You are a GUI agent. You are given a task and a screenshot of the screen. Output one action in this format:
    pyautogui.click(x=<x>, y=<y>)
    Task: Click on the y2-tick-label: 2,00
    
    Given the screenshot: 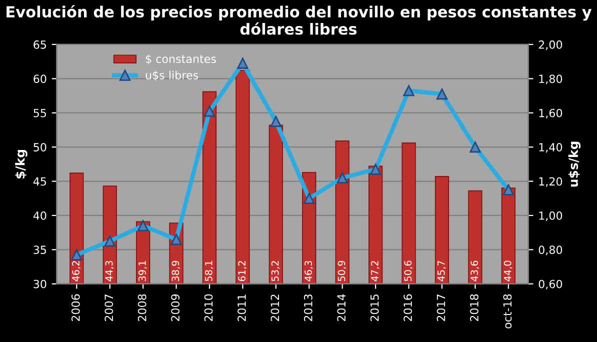 What is the action you would take?
    pyautogui.click(x=550, y=45)
    